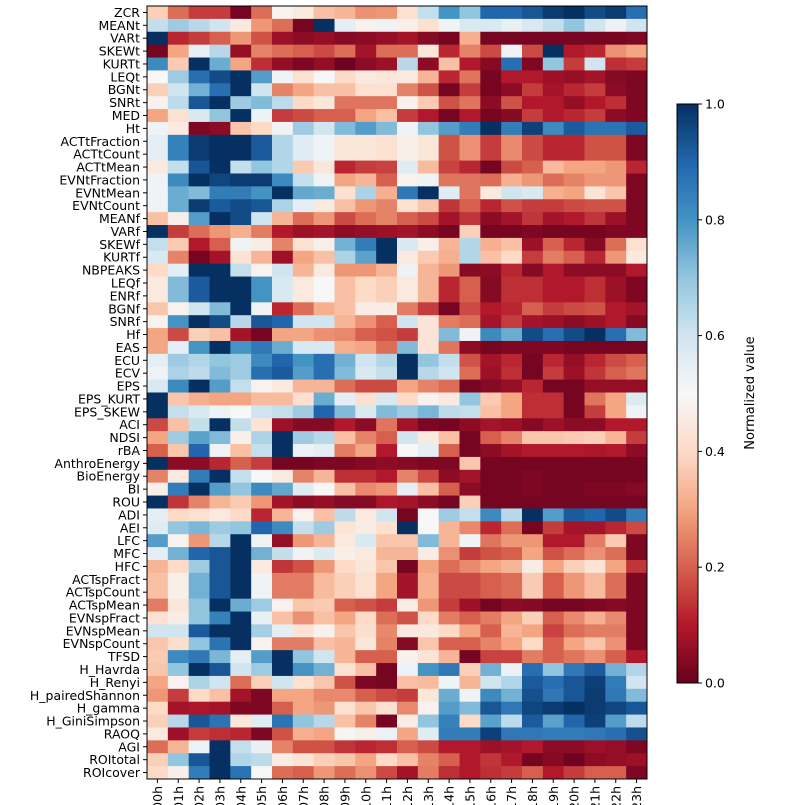 The height and width of the screenshot is (805, 792). I want to click on column-label: 14h, so click(449, 795).